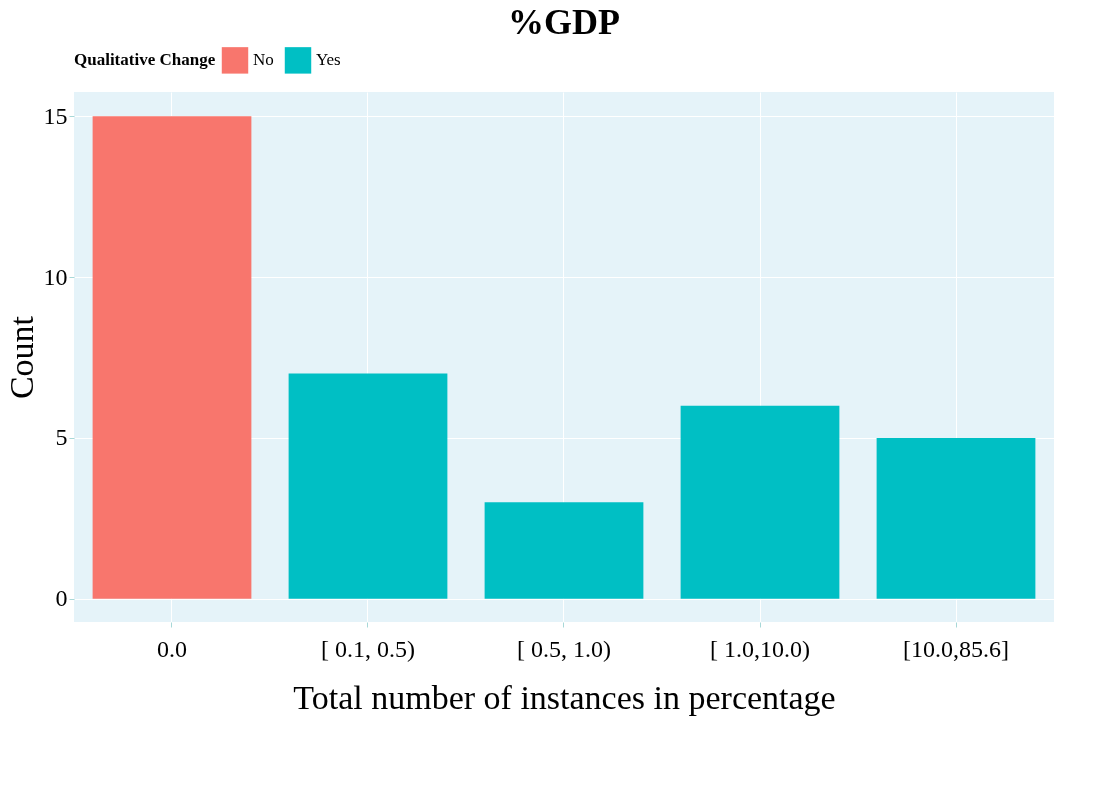 The image size is (1105, 794). I want to click on x-tick-label: 0.0, so click(172, 648).